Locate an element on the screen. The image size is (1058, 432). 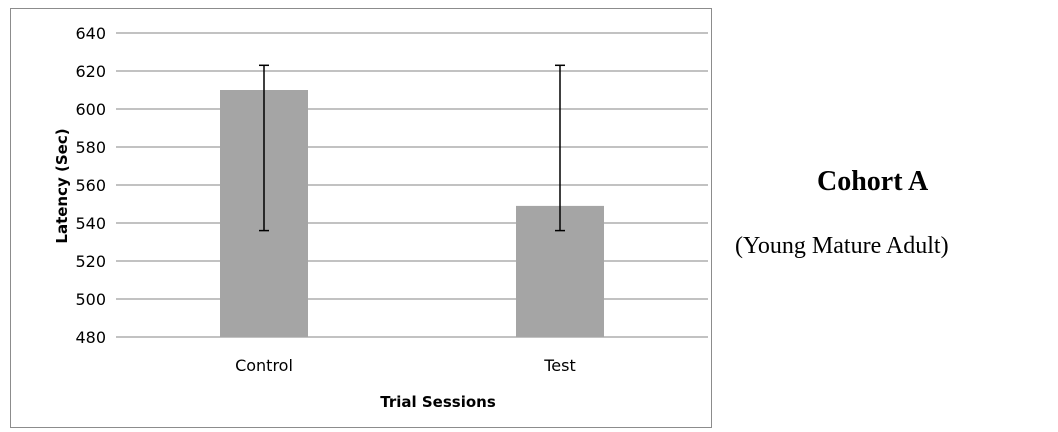
x-axis-ticks: Control Test is located at coordinates (405, 365).